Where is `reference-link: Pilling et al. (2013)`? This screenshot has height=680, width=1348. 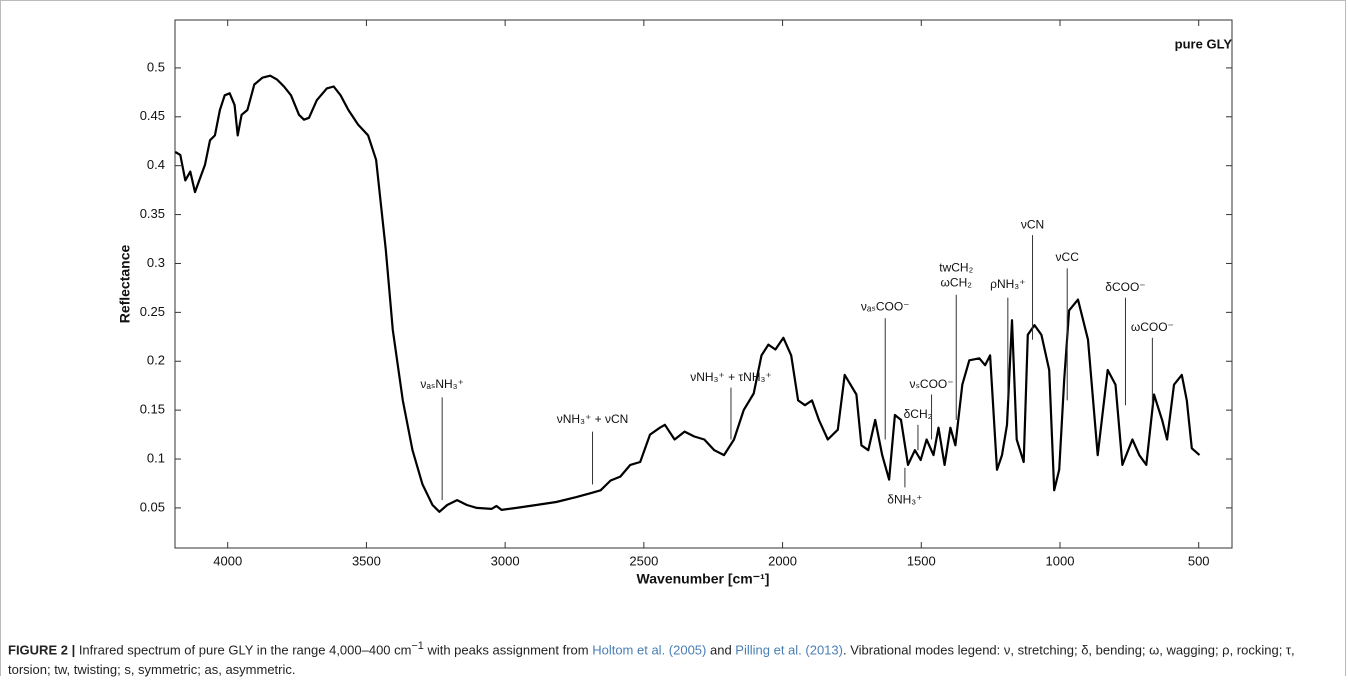
reference-link: Pilling et al. (2013) is located at coordinates (789, 650).